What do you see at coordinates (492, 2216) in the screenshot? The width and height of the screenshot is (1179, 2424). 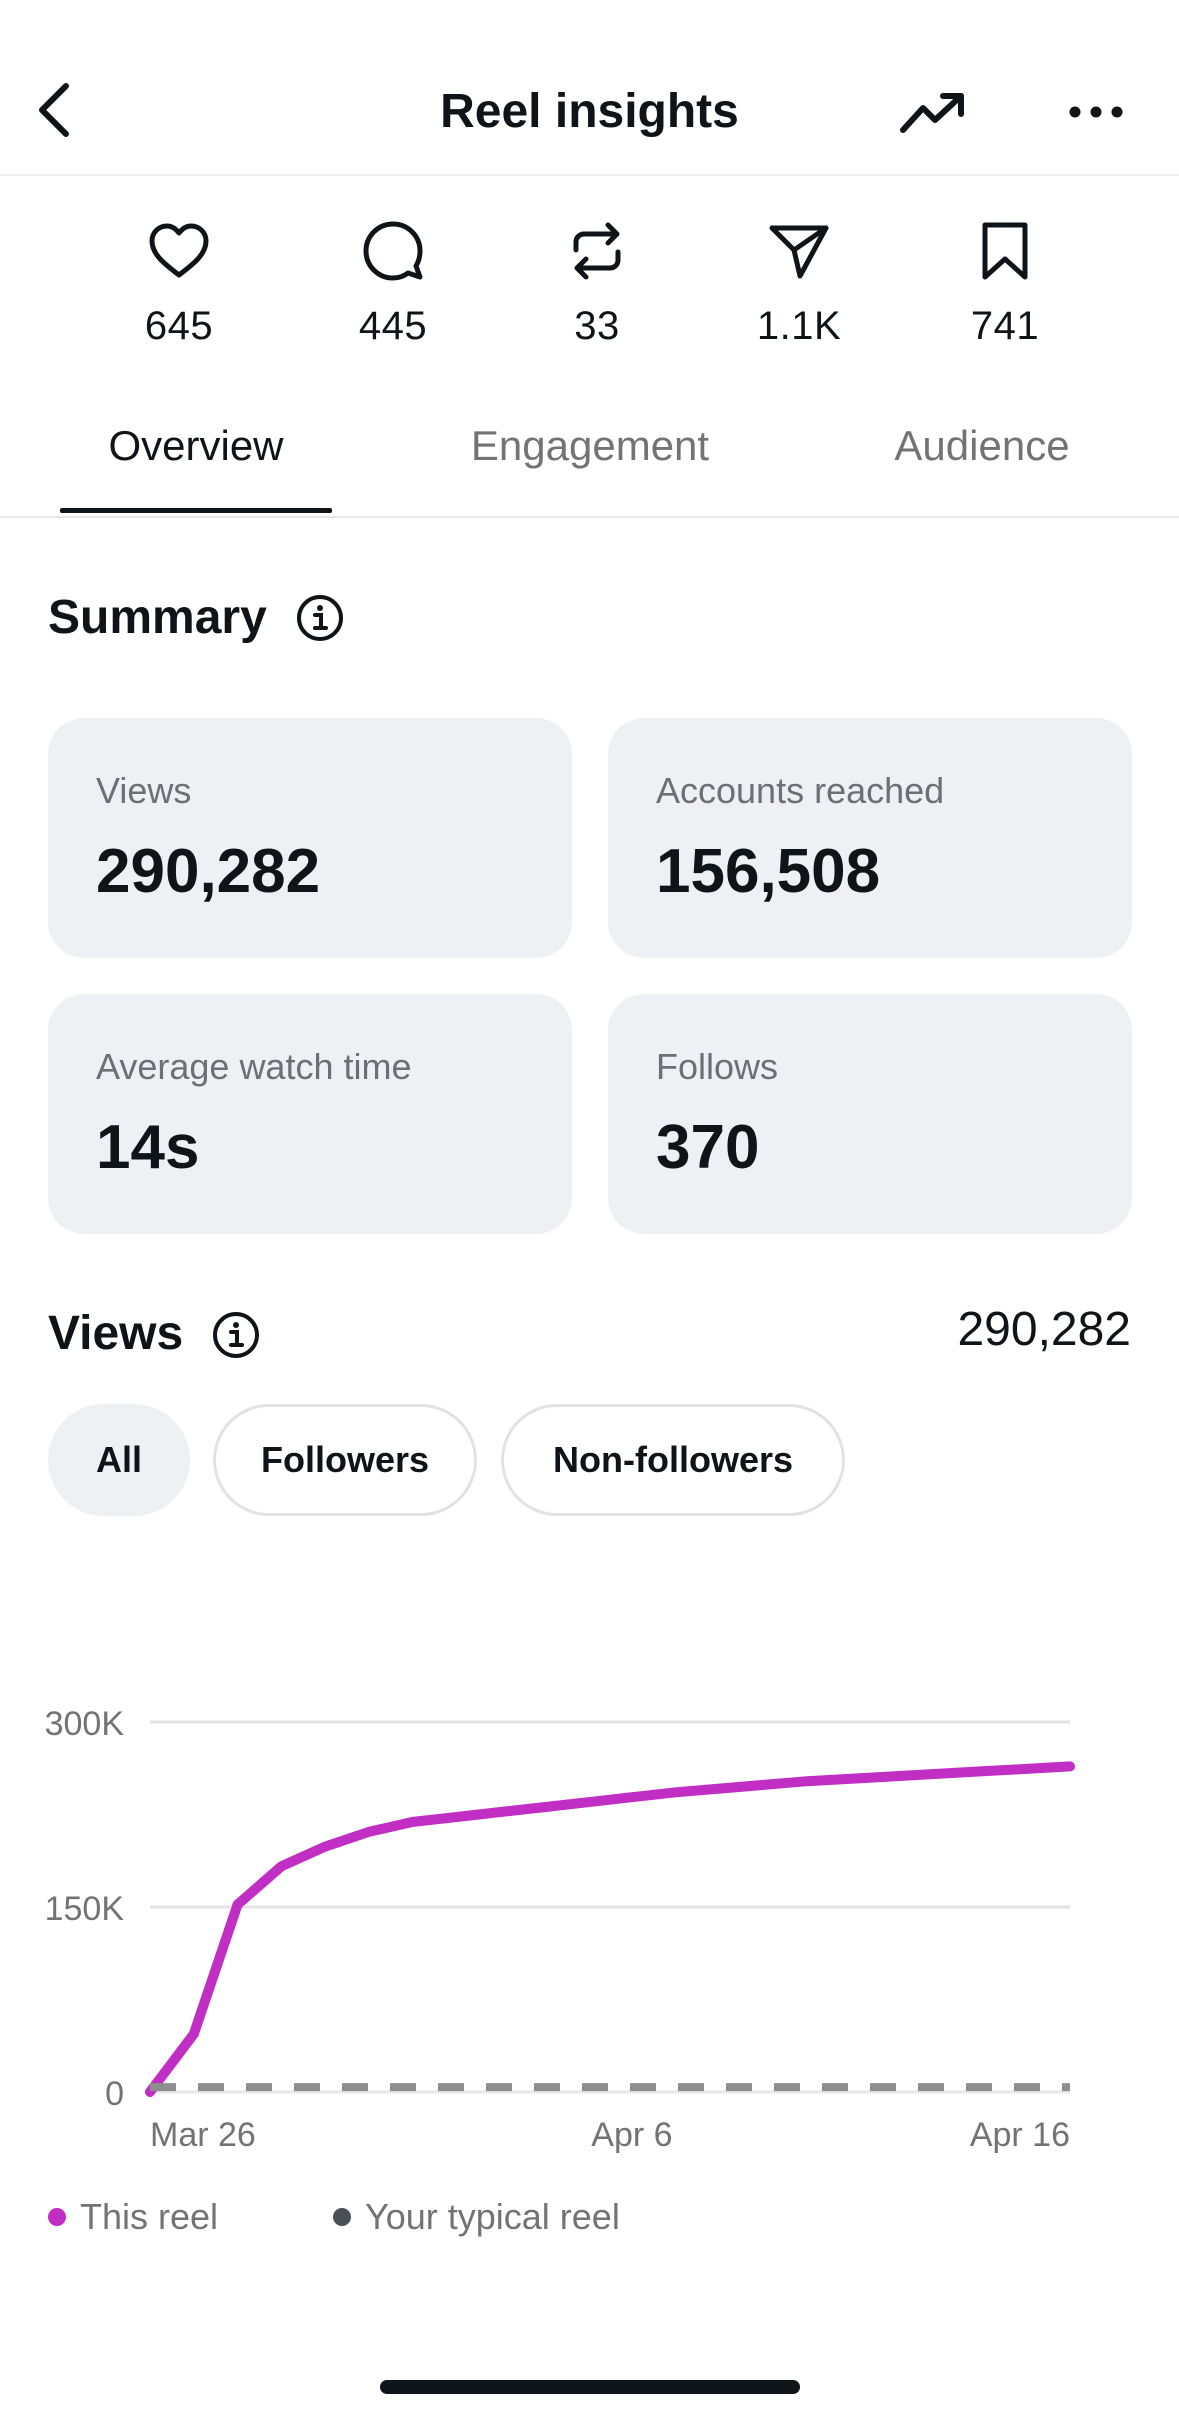 I see `legend-label-typical-reel: Your typical reel` at bounding box center [492, 2216].